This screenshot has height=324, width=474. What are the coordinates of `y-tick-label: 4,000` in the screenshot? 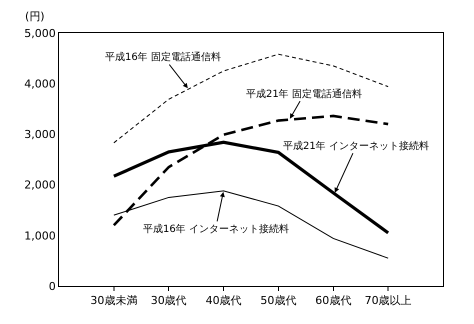 It's located at (40, 83).